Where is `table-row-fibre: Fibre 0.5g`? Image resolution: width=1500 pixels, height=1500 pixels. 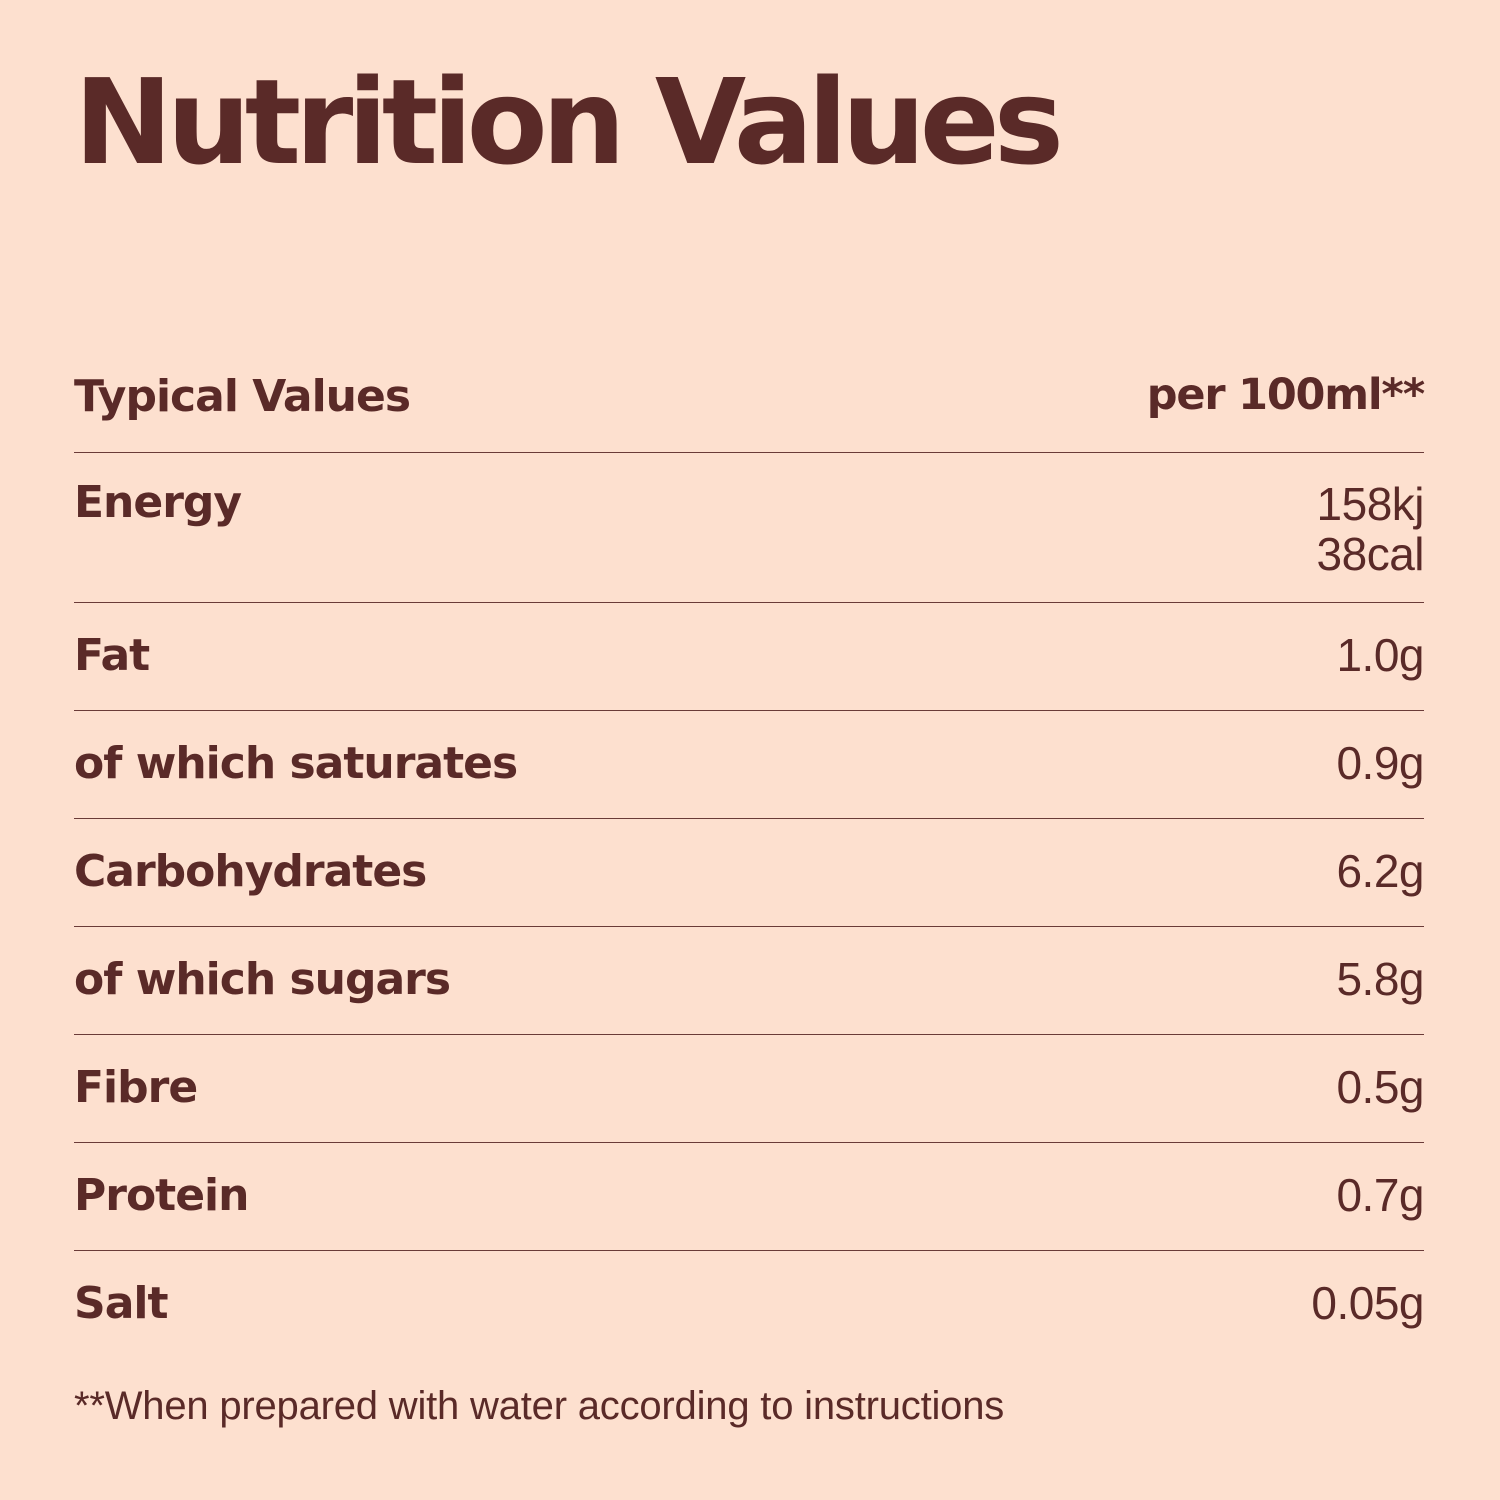 table-row-fibre: Fibre 0.5g is located at coordinates (749, 1089).